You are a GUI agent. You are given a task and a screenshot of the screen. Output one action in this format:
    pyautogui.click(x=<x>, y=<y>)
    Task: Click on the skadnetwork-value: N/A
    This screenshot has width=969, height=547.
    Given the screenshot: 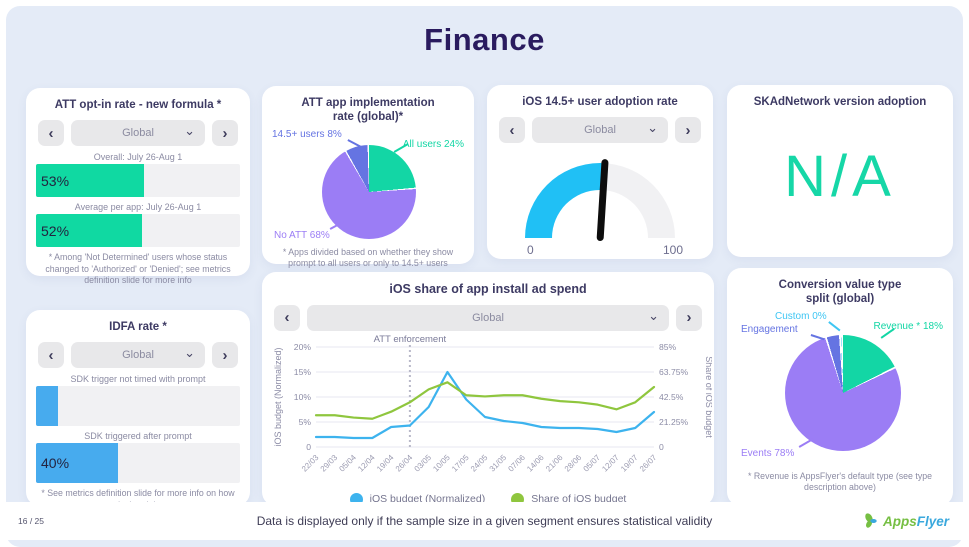 What is the action you would take?
    pyautogui.click(x=840, y=177)
    